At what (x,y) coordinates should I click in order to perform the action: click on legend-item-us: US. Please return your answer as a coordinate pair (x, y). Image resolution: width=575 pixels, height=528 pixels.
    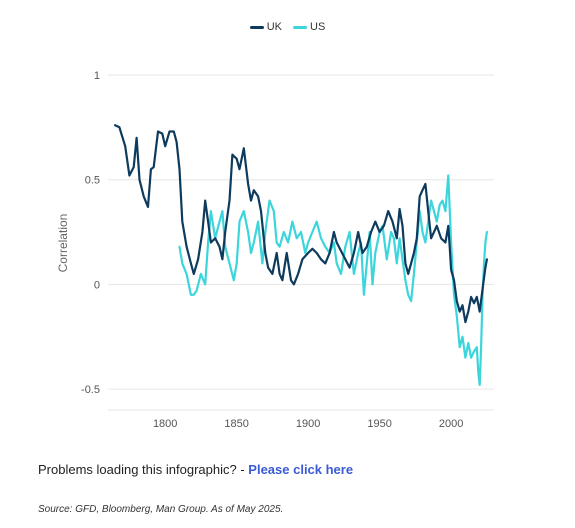
    Looking at the image, I should click on (309, 27).